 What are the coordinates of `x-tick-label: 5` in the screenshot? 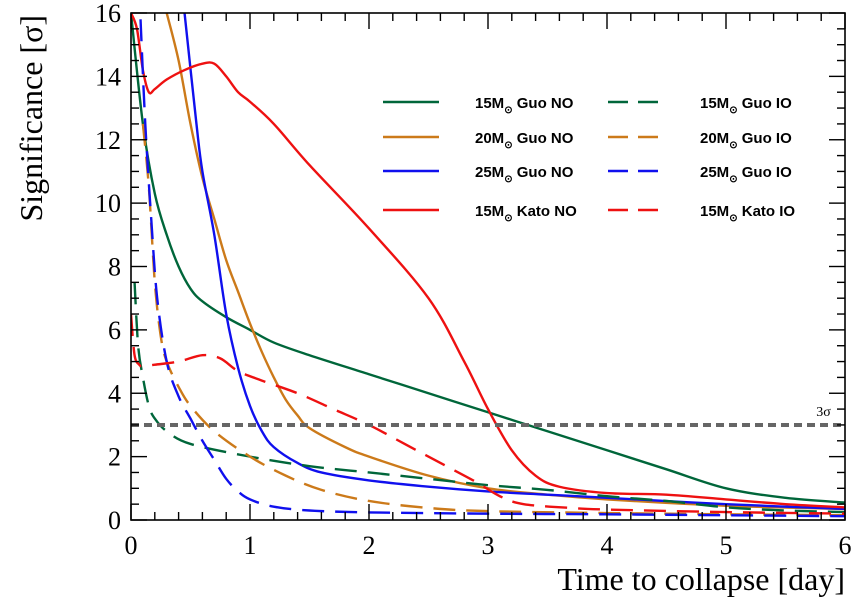 It's located at (726, 545).